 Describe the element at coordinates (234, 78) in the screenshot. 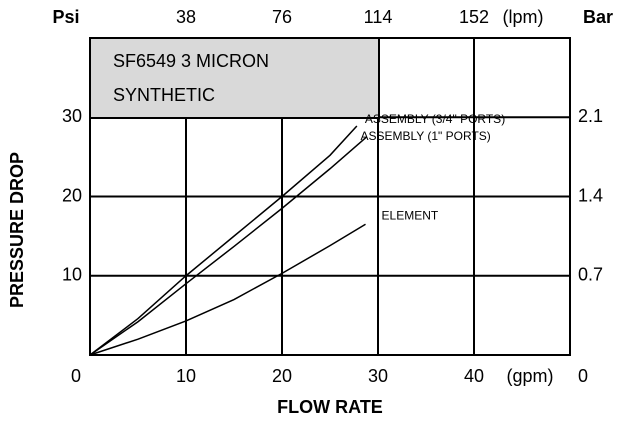

I see `annotation-box` at that location.